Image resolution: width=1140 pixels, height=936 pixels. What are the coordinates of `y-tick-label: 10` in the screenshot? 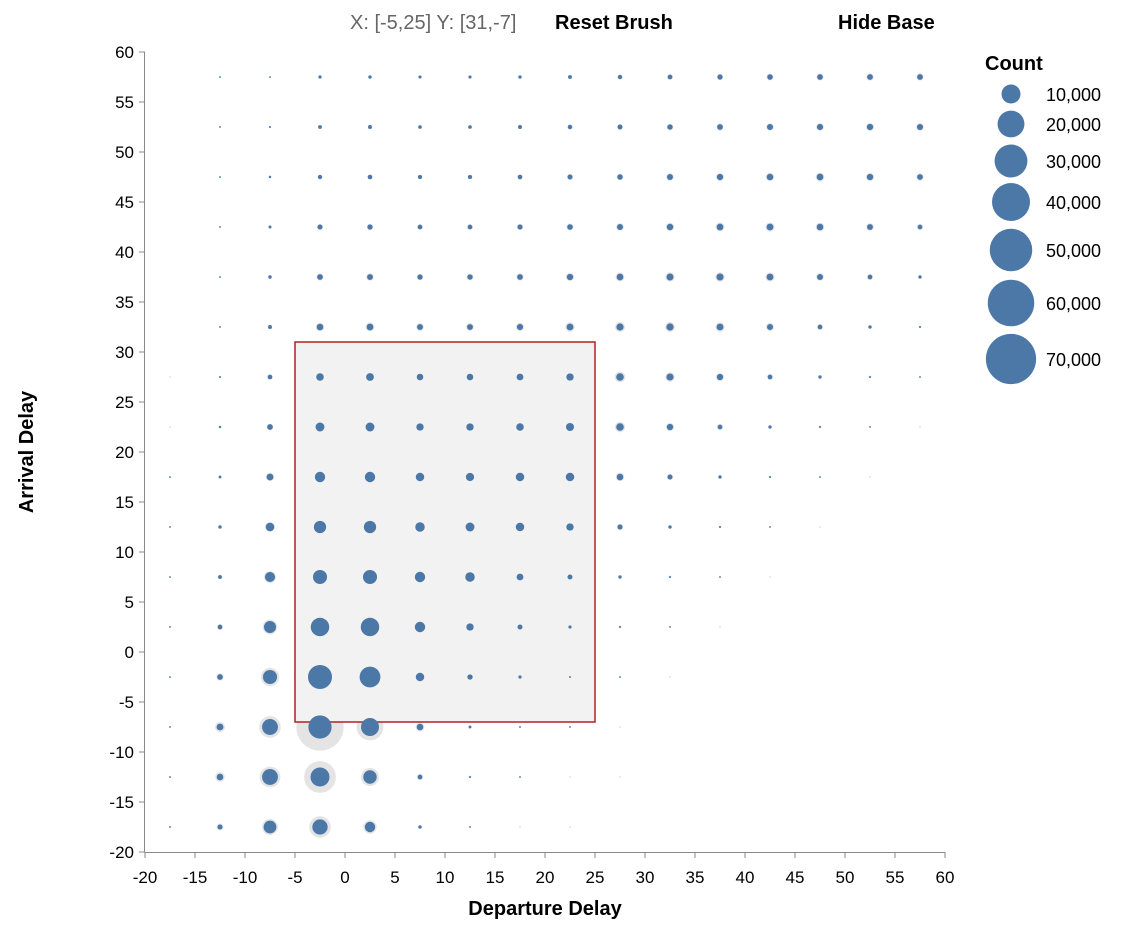 It's located at (124, 552).